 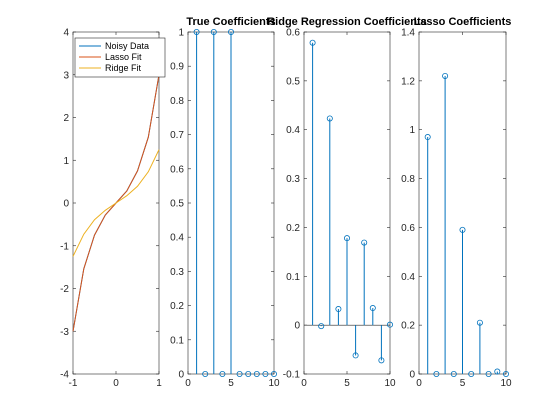 I want to click on y-tick-label: 3, so click(x=66, y=75).